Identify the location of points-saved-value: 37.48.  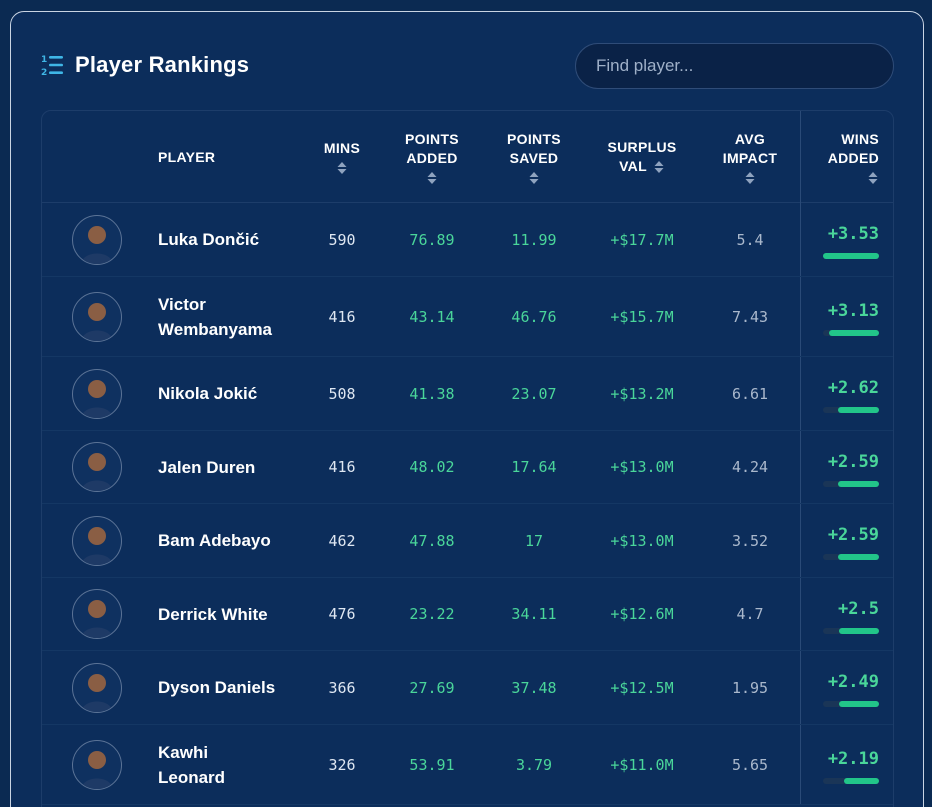
(534, 687).